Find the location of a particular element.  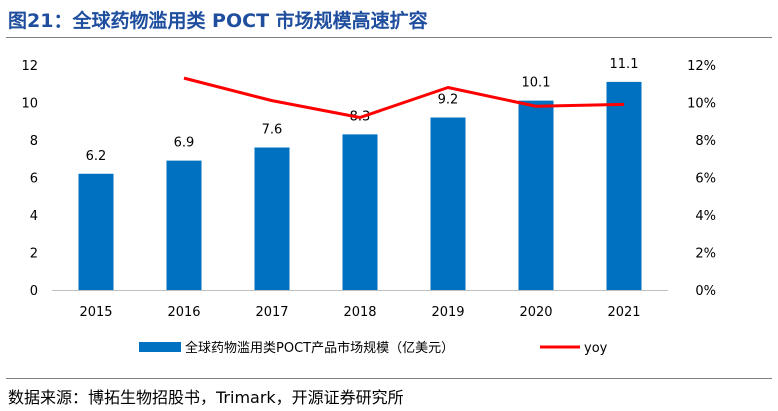

y-left-tick-label: 2 is located at coordinates (34, 254).